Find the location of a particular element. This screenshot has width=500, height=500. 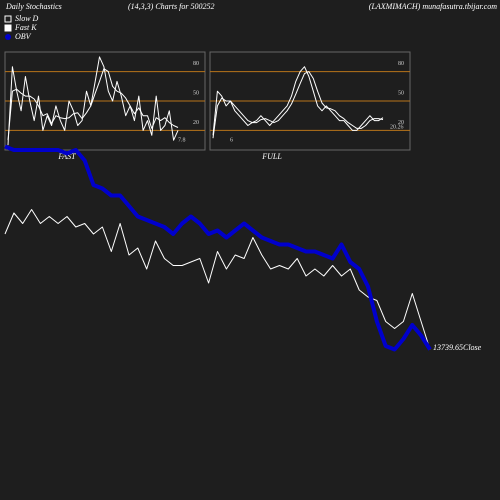

panel-title: FULL is located at coordinates (271, 156).